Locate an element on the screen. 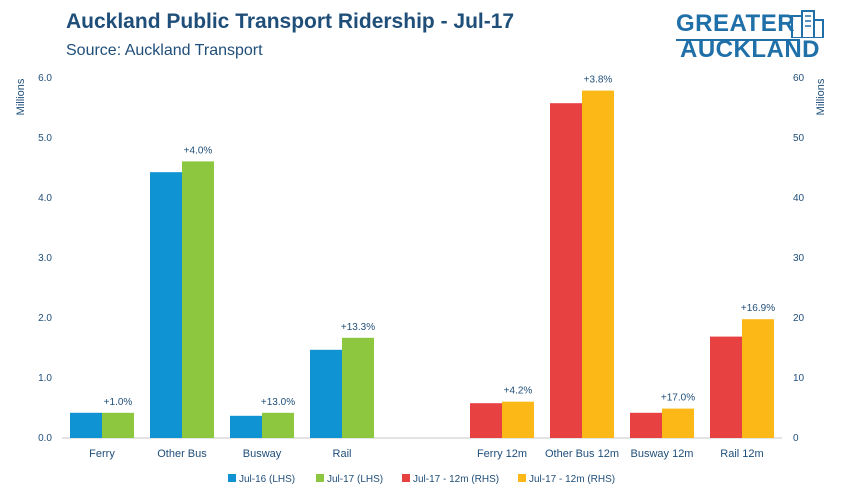  x-tick-label: Other Bus is located at coordinates (182, 454).